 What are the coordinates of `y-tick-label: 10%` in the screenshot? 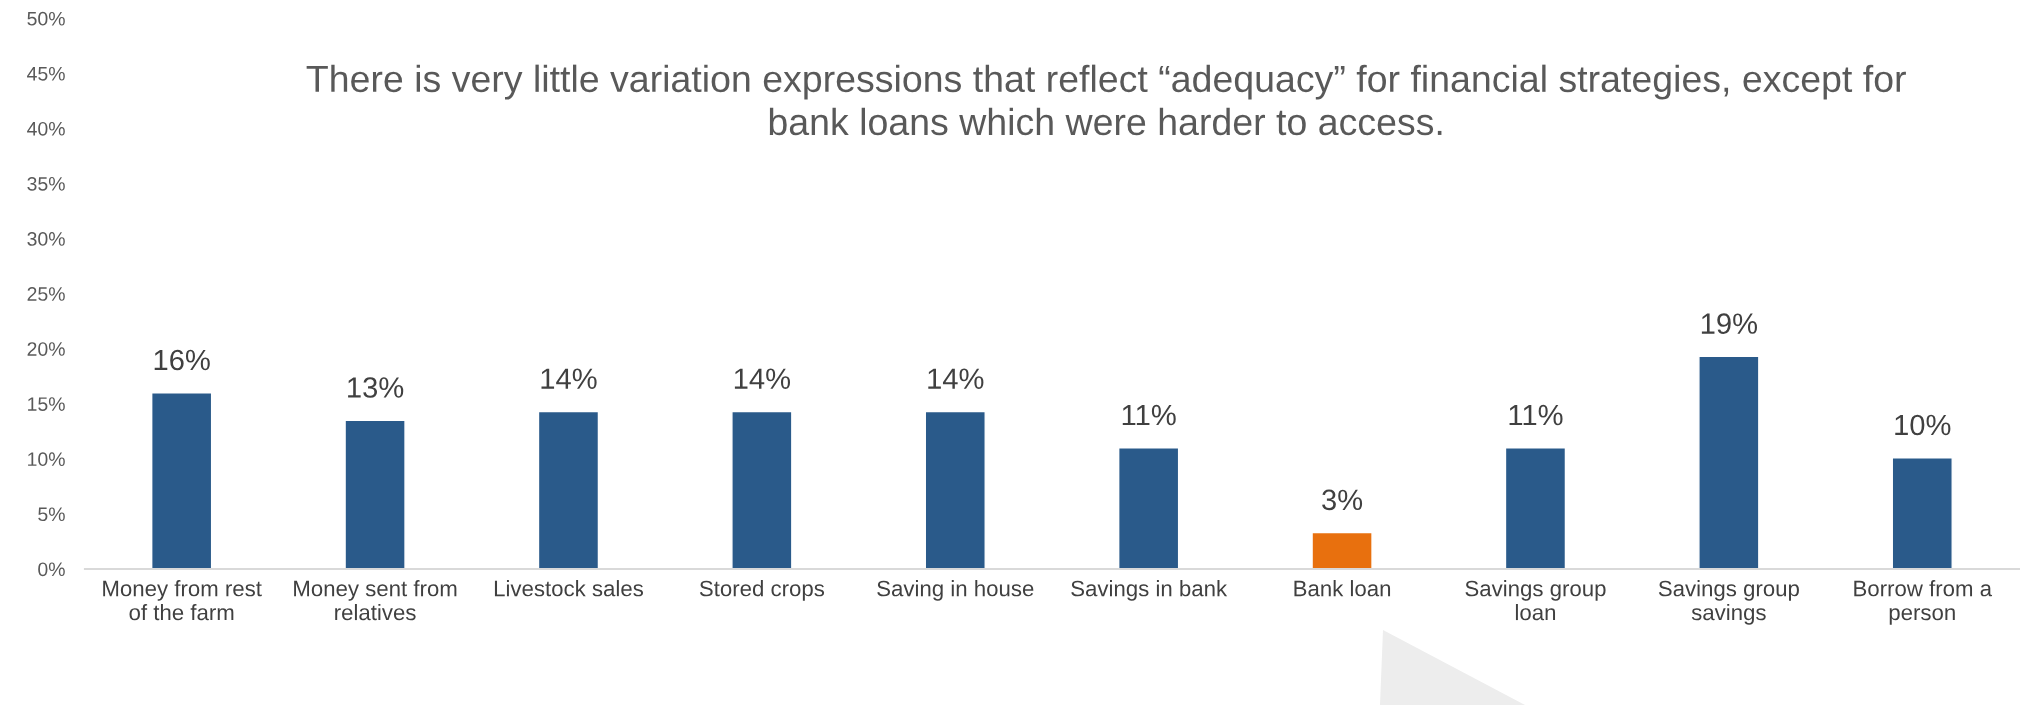 It's located at (46, 459).